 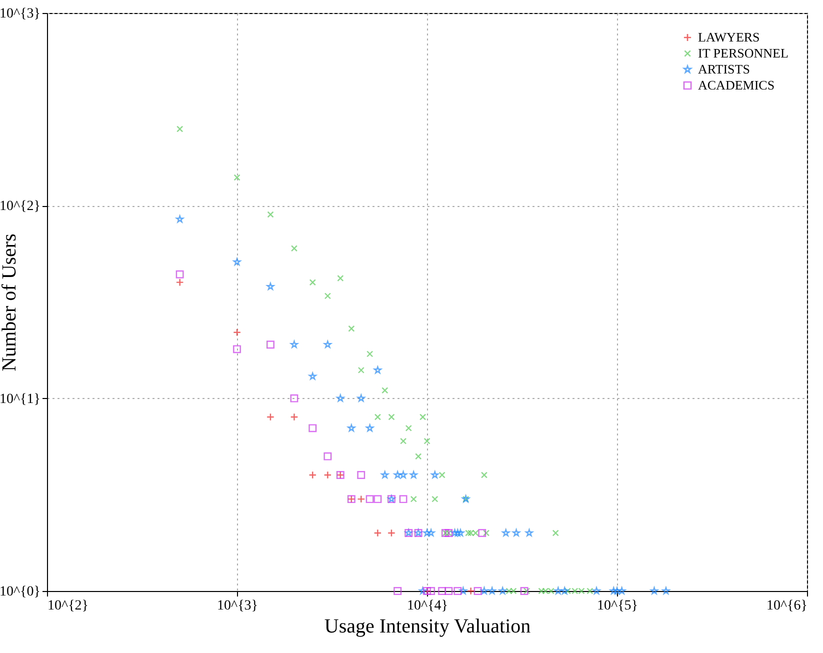 What do you see at coordinates (743, 53) in the screenshot?
I see `legend-label: IT PERSONNEL` at bounding box center [743, 53].